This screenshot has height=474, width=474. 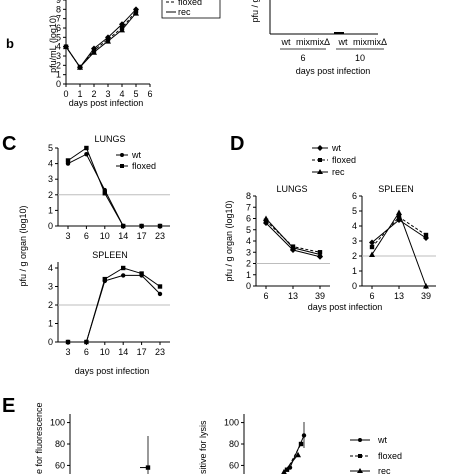 What do you see at coordinates (160, 352) in the screenshot?
I see `x-tick-label: 23` at bounding box center [160, 352].